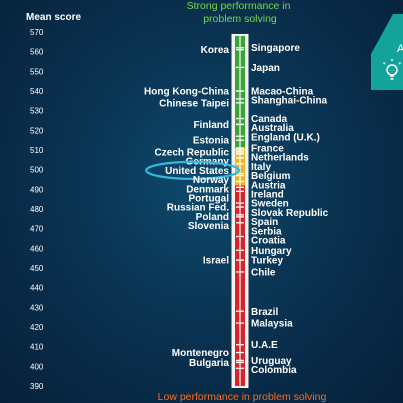  What do you see at coordinates (239, 6) in the screenshot?
I see `strong-performance-line-1: Strong performance in` at bounding box center [239, 6].